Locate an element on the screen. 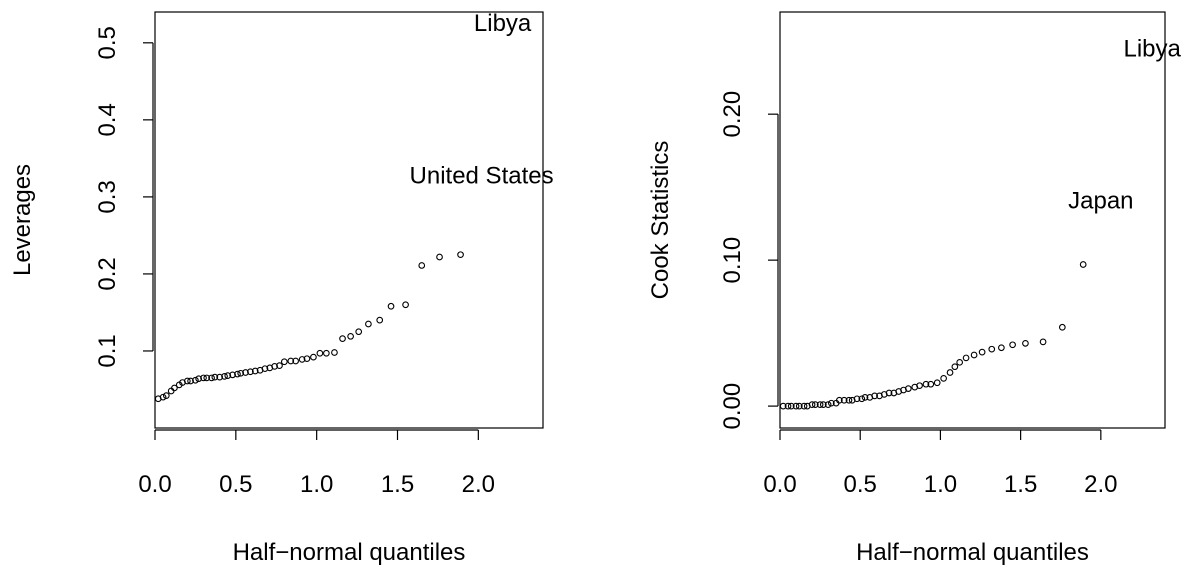  y-tick-label: 0.20 is located at coordinates (732, 114).